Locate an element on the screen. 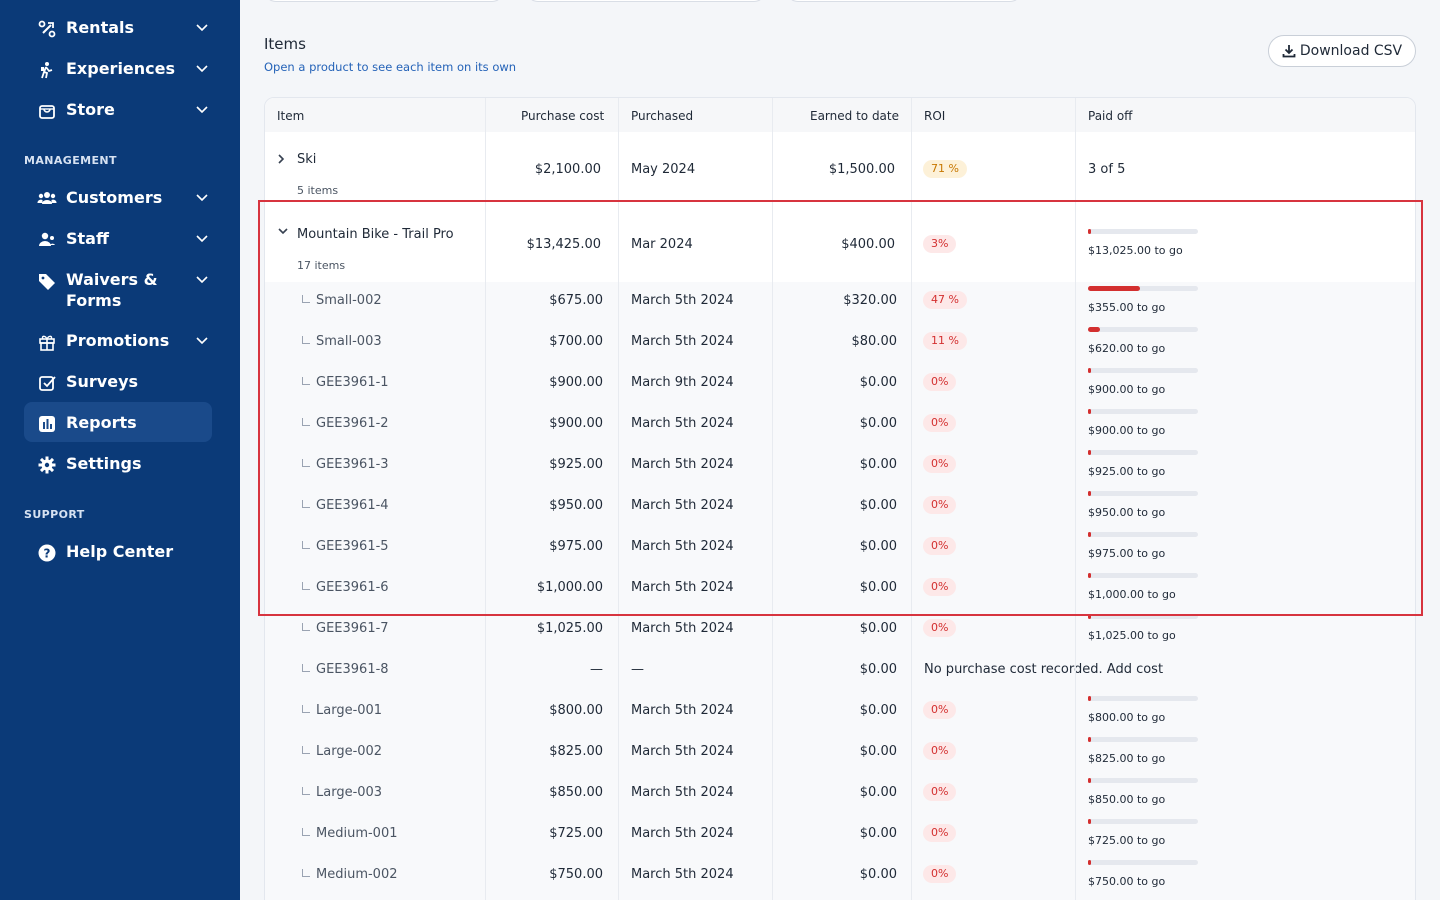 This screenshot has height=900, width=1440. checkbox-icon is located at coordinates (47, 383).